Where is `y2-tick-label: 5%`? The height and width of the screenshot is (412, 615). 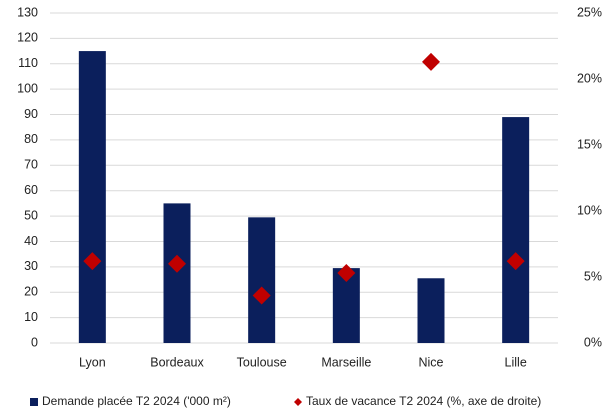
y2-tick-label: 5% is located at coordinates (593, 276).